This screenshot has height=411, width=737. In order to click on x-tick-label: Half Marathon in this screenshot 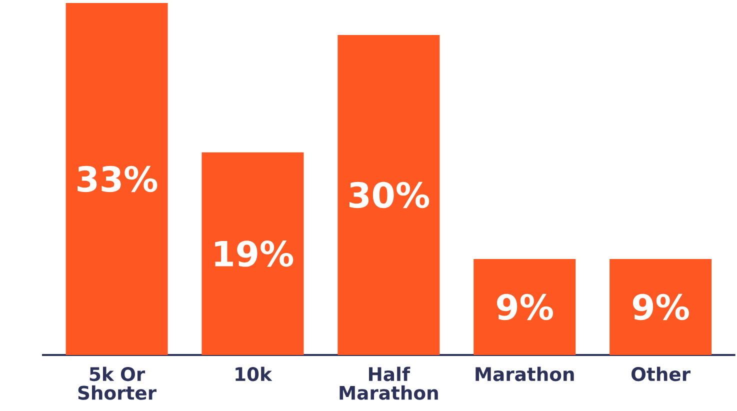, I will do `click(389, 383)`.